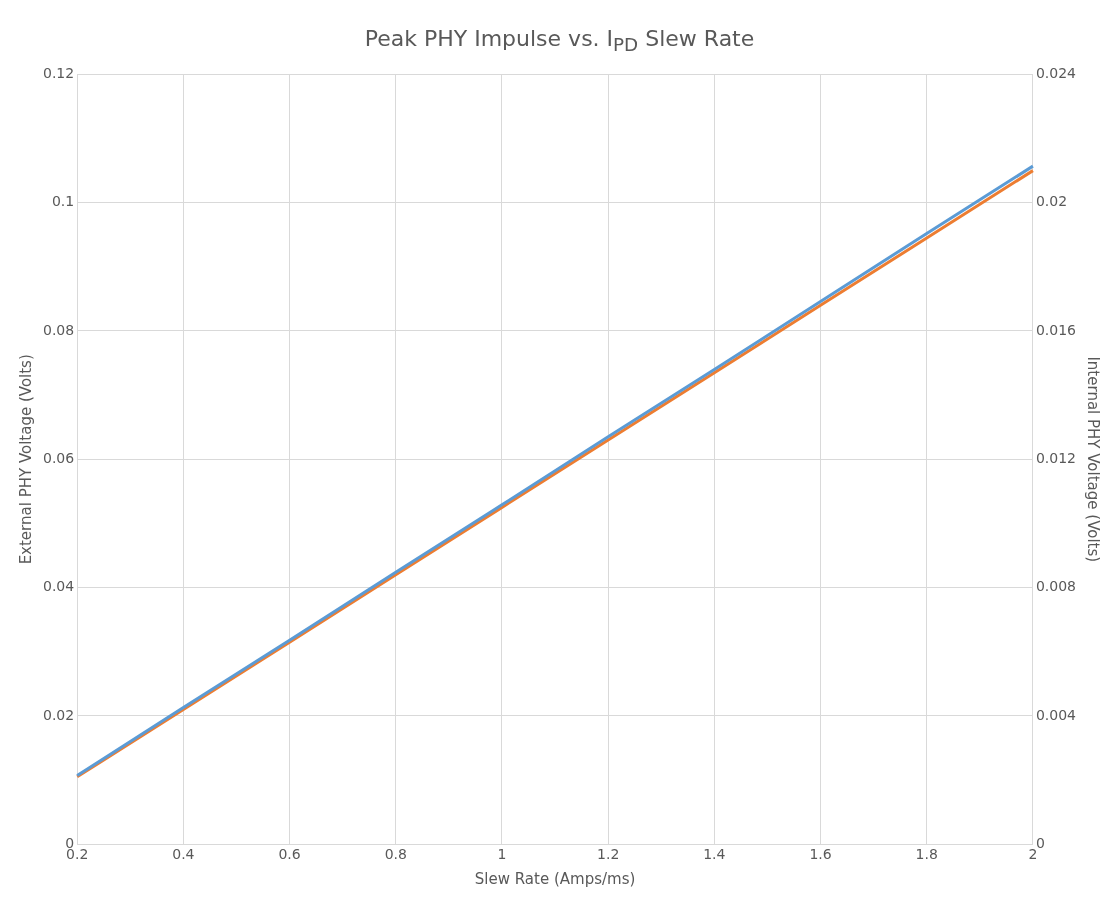  I want to click on x-tick-label: 0.4, so click(183, 854).